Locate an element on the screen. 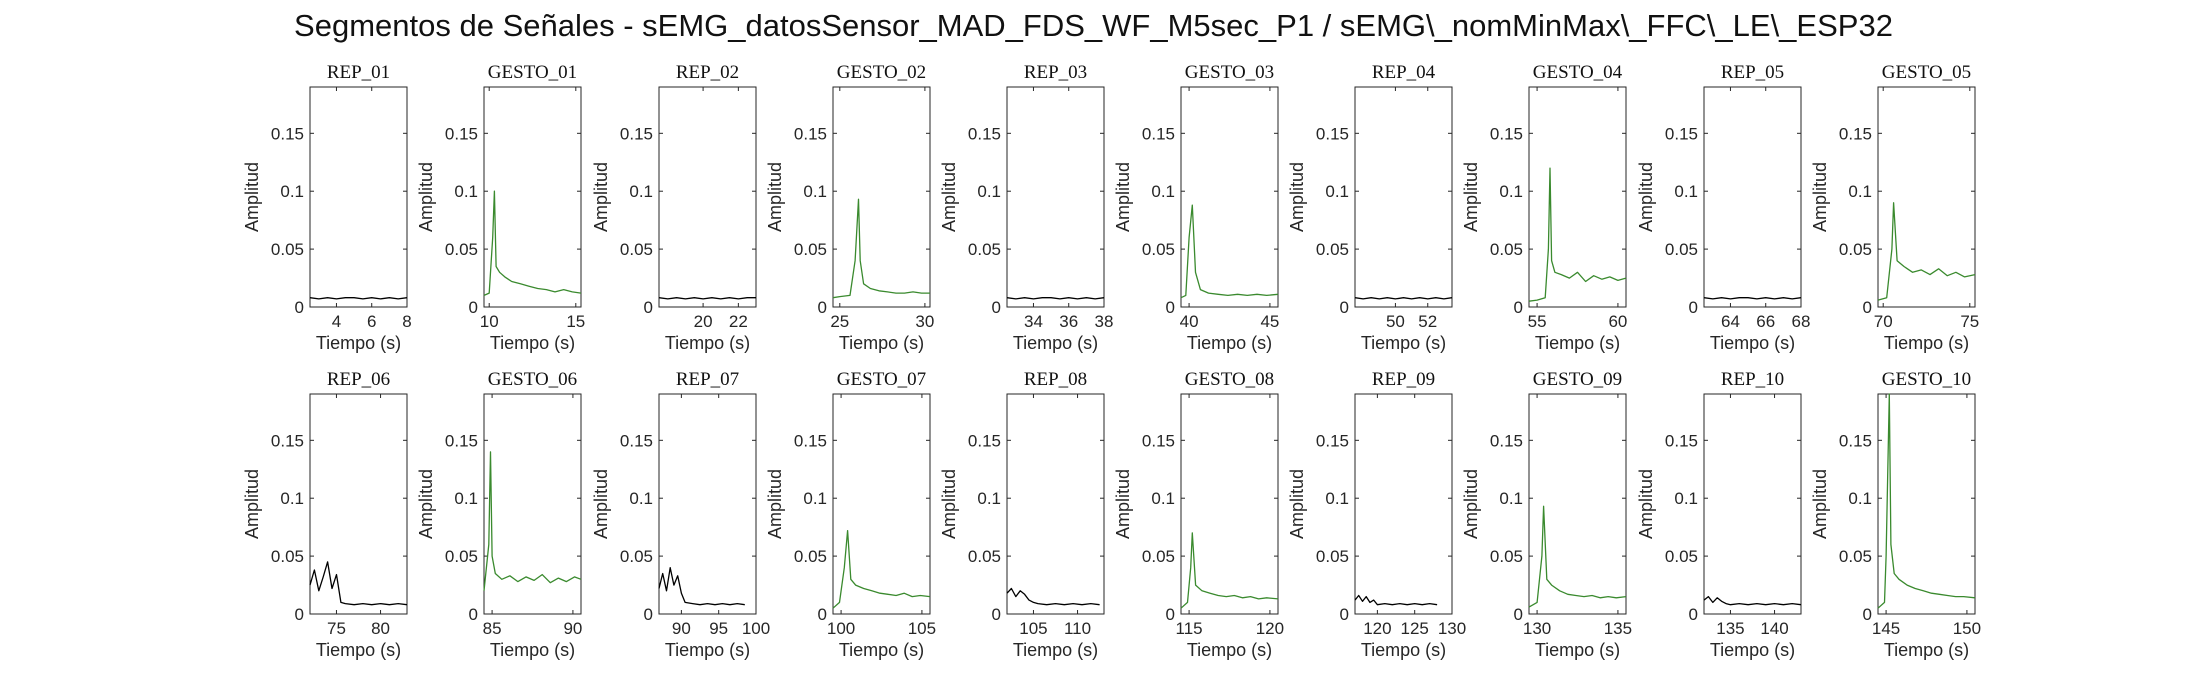 This screenshot has width=2187, height=688. x-tick-label: 75 is located at coordinates (336, 628).